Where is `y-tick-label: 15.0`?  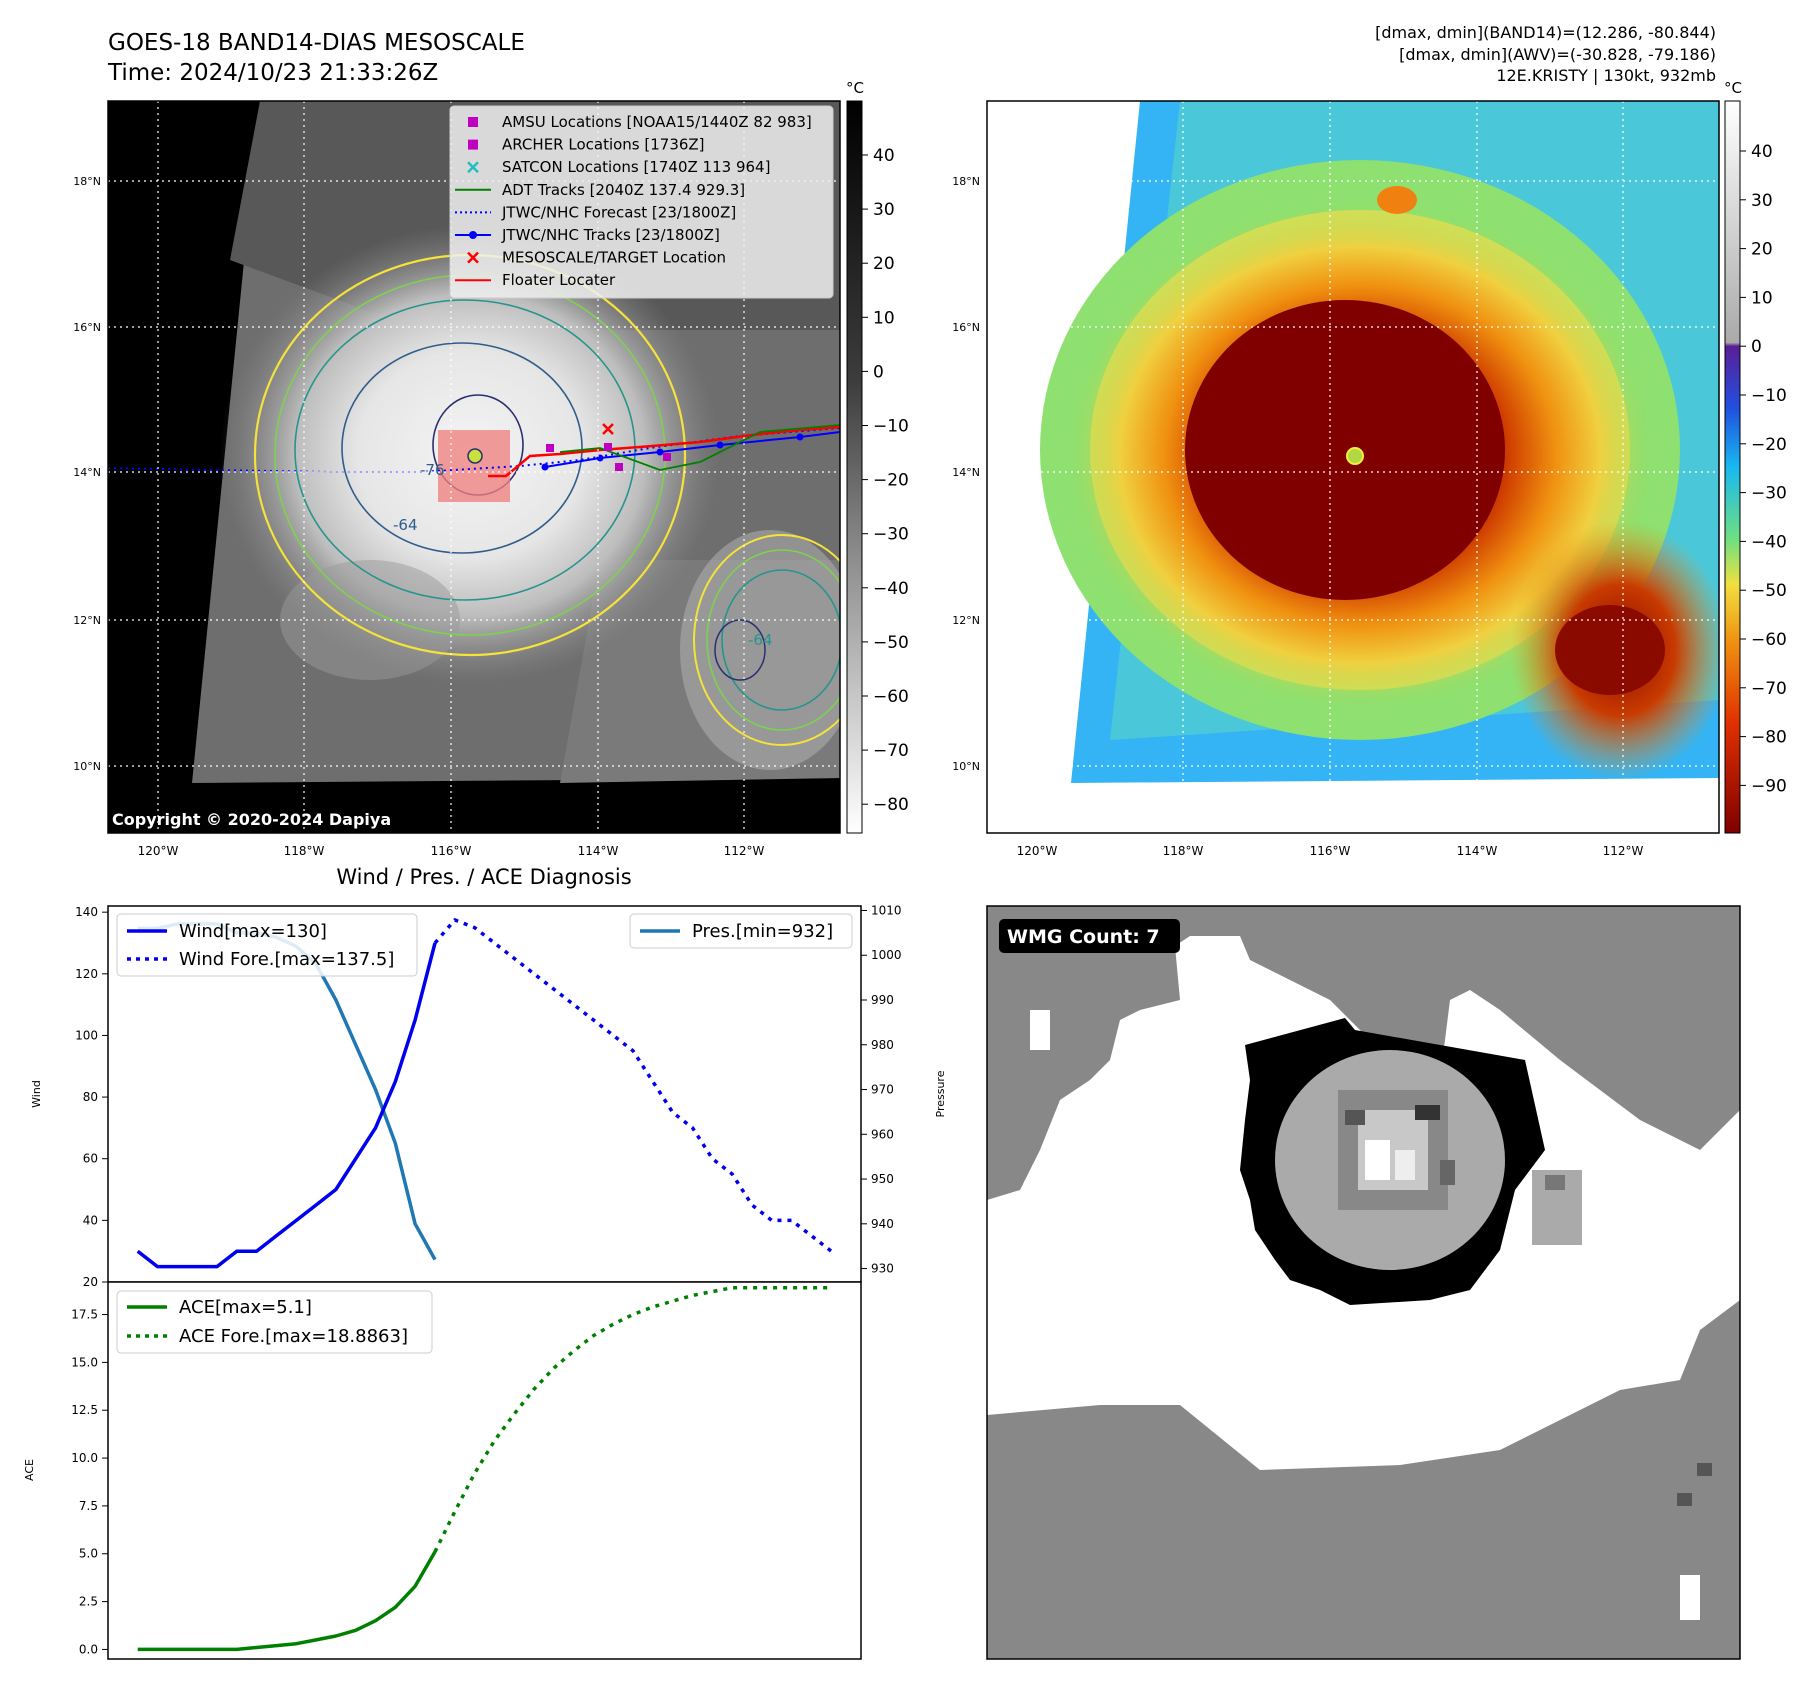
y-tick-label: 15.0 is located at coordinates (84, 1362).